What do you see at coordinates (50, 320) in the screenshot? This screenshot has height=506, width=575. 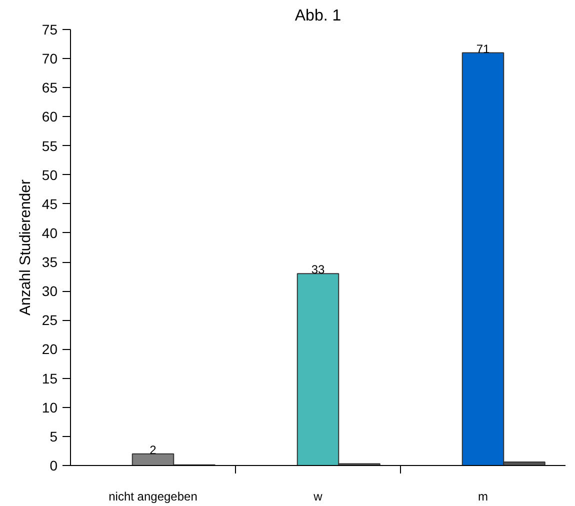 I see `y-tick-label: 25` at bounding box center [50, 320].